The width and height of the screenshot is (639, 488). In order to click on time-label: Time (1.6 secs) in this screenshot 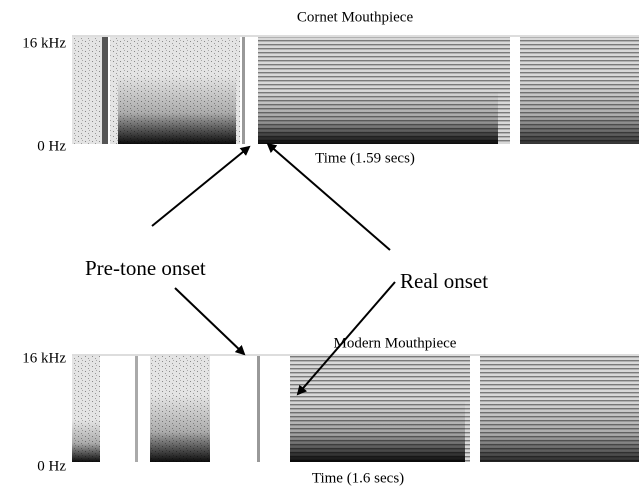, I will do `click(358, 478)`.